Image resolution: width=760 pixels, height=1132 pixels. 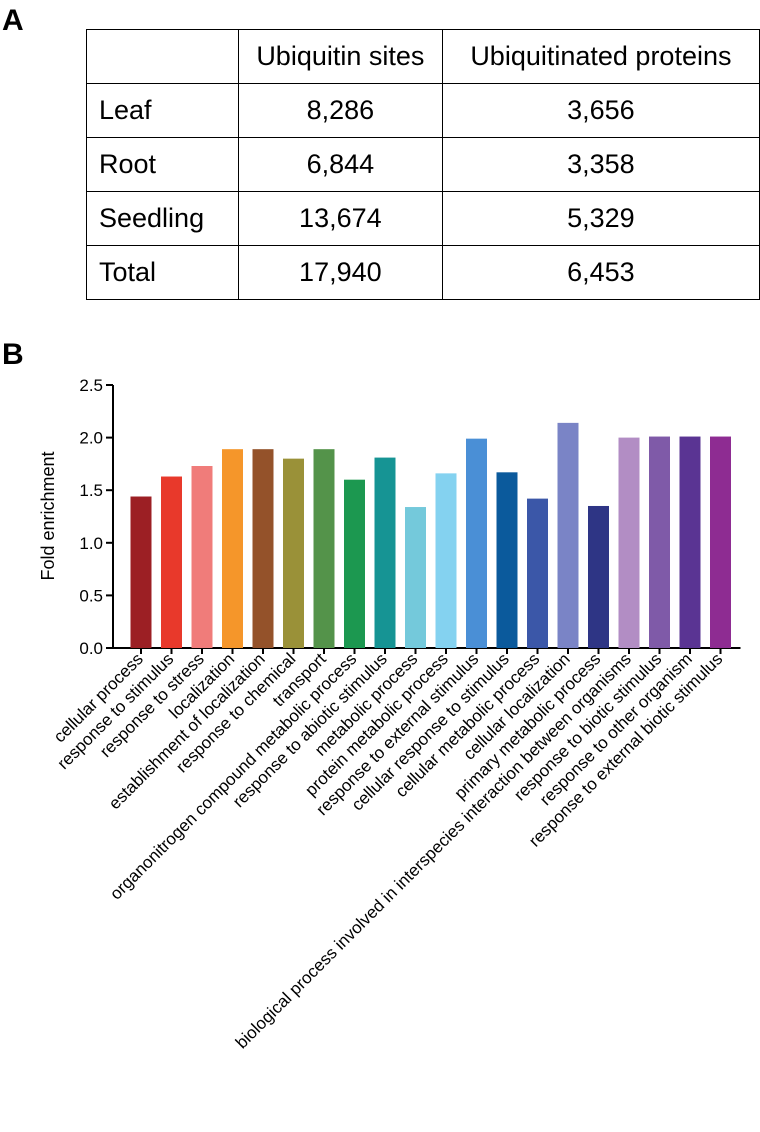 I want to click on table-cell: 8,286, so click(x=340, y=110).